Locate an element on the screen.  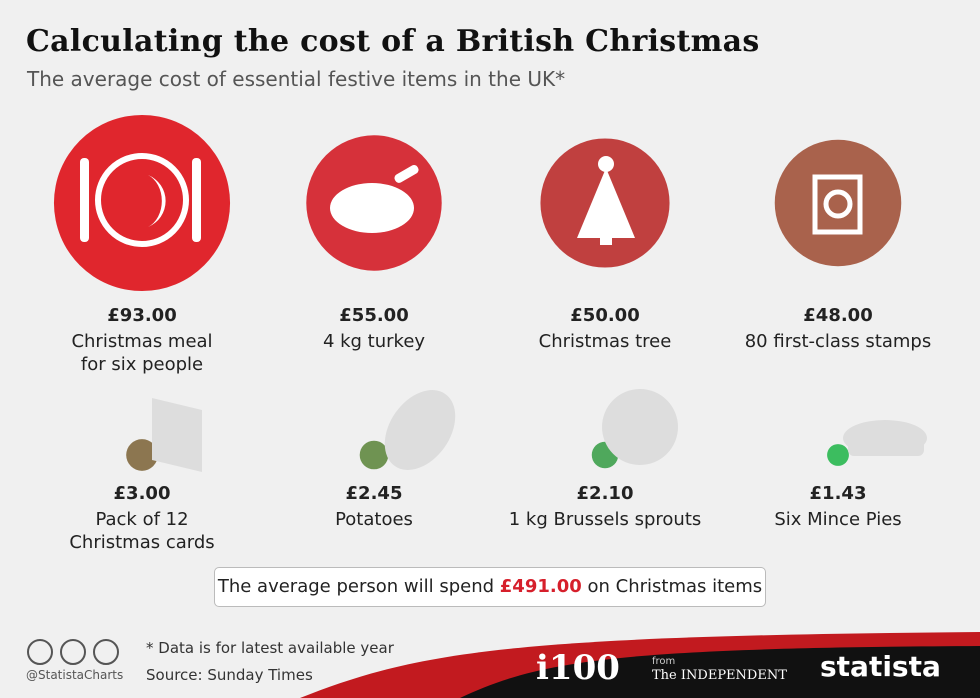
meal-icon is located at coordinates (140, 200).